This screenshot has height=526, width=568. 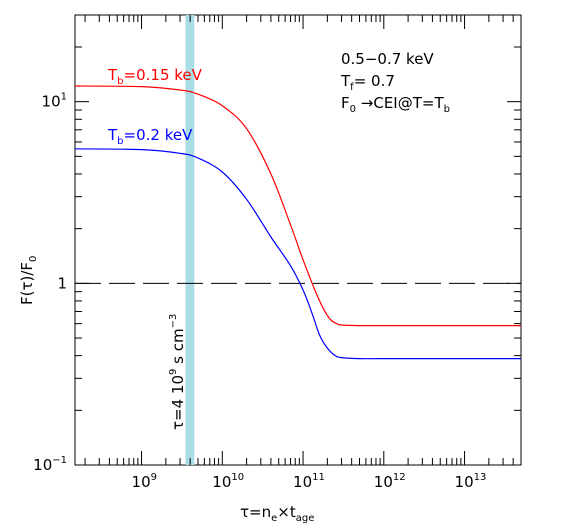 What do you see at coordinates (471, 481) in the screenshot?
I see `x-tick-label: 1013` at bounding box center [471, 481].